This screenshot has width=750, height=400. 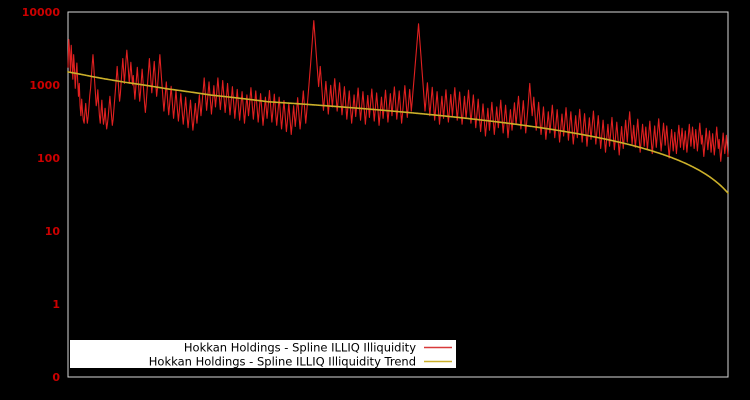 I want to click on legend-background, so click(x=263, y=354).